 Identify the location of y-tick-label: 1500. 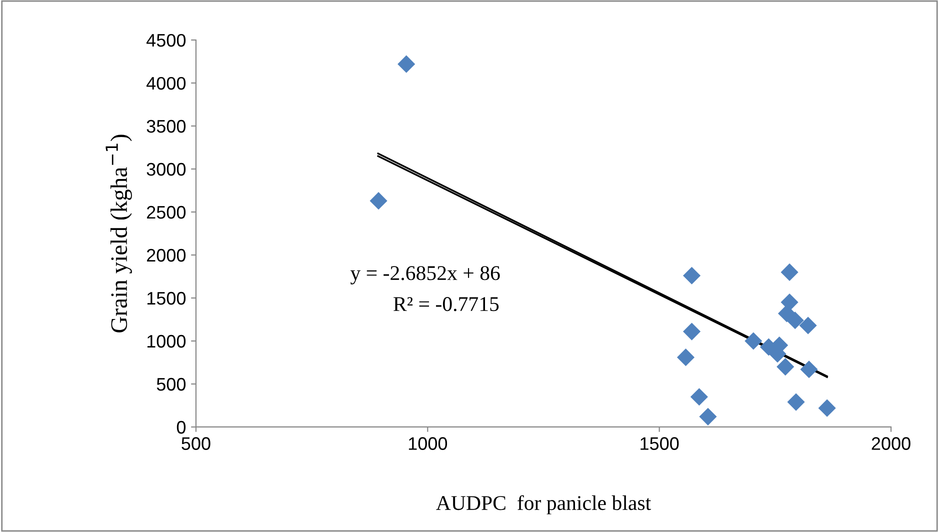
(166, 298).